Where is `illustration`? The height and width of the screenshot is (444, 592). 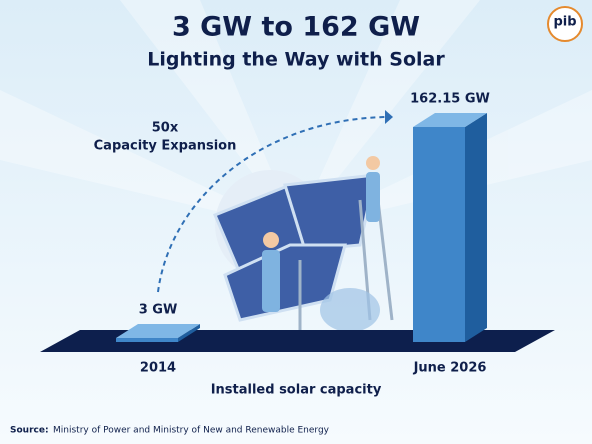 illustration is located at coordinates (303, 244).